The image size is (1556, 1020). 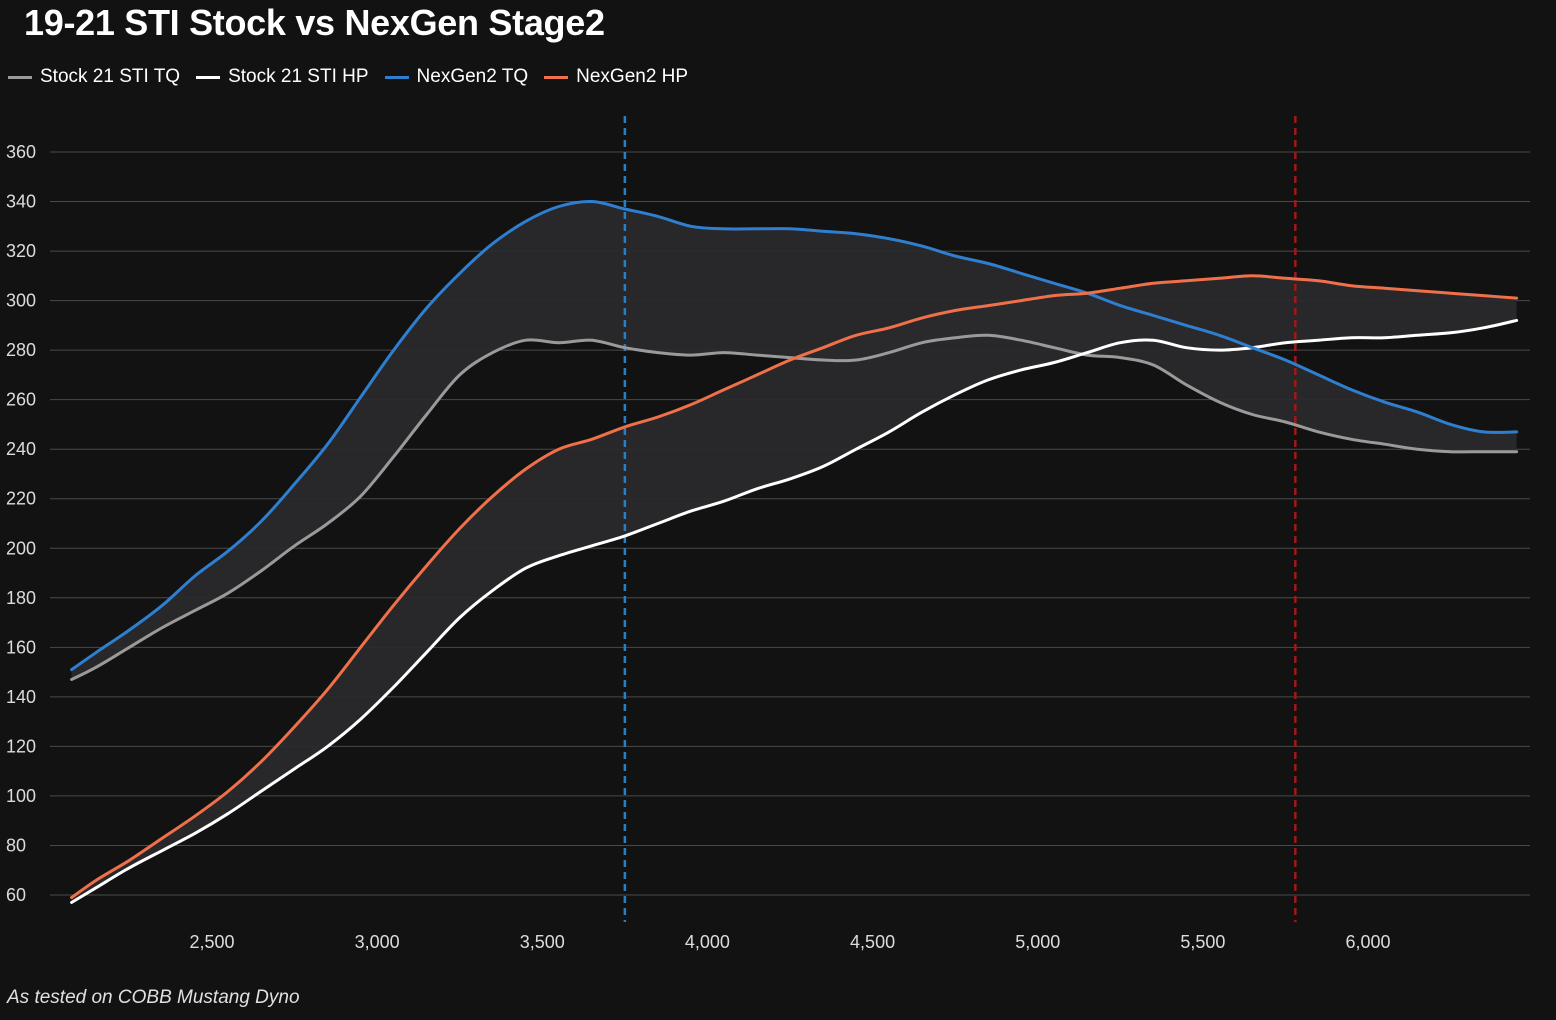 I want to click on y-tick-label: 280, so click(x=21, y=350).